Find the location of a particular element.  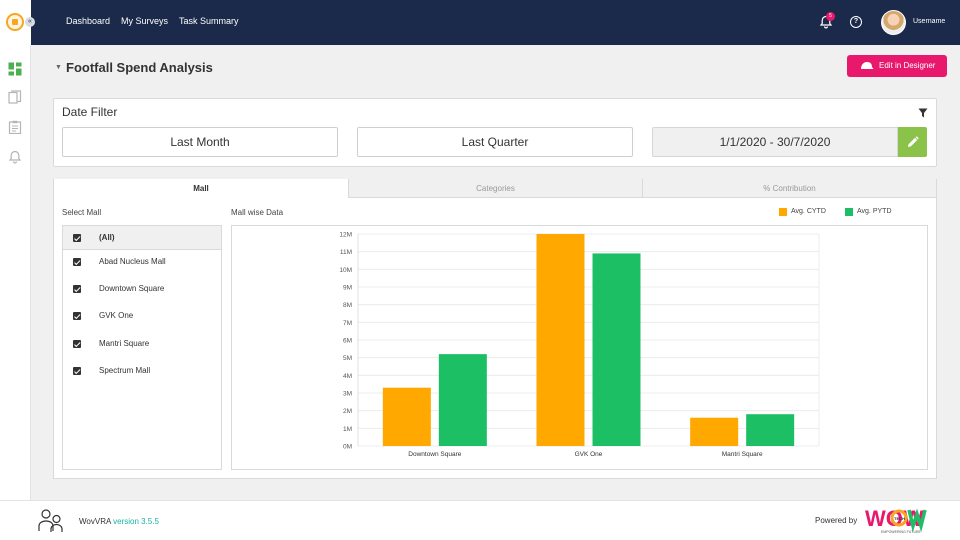

y-tick-label: 5M is located at coordinates (347, 358).